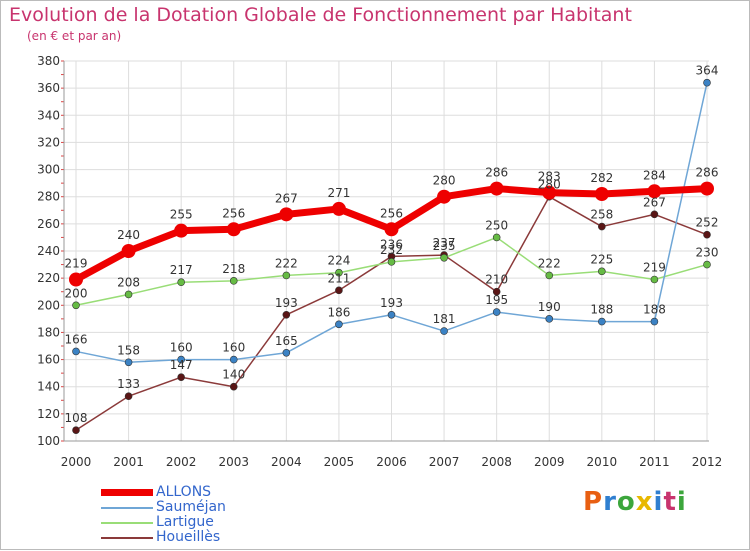 The width and height of the screenshot is (750, 551). I want to click on data-label-lartigue: 208, so click(128, 282).